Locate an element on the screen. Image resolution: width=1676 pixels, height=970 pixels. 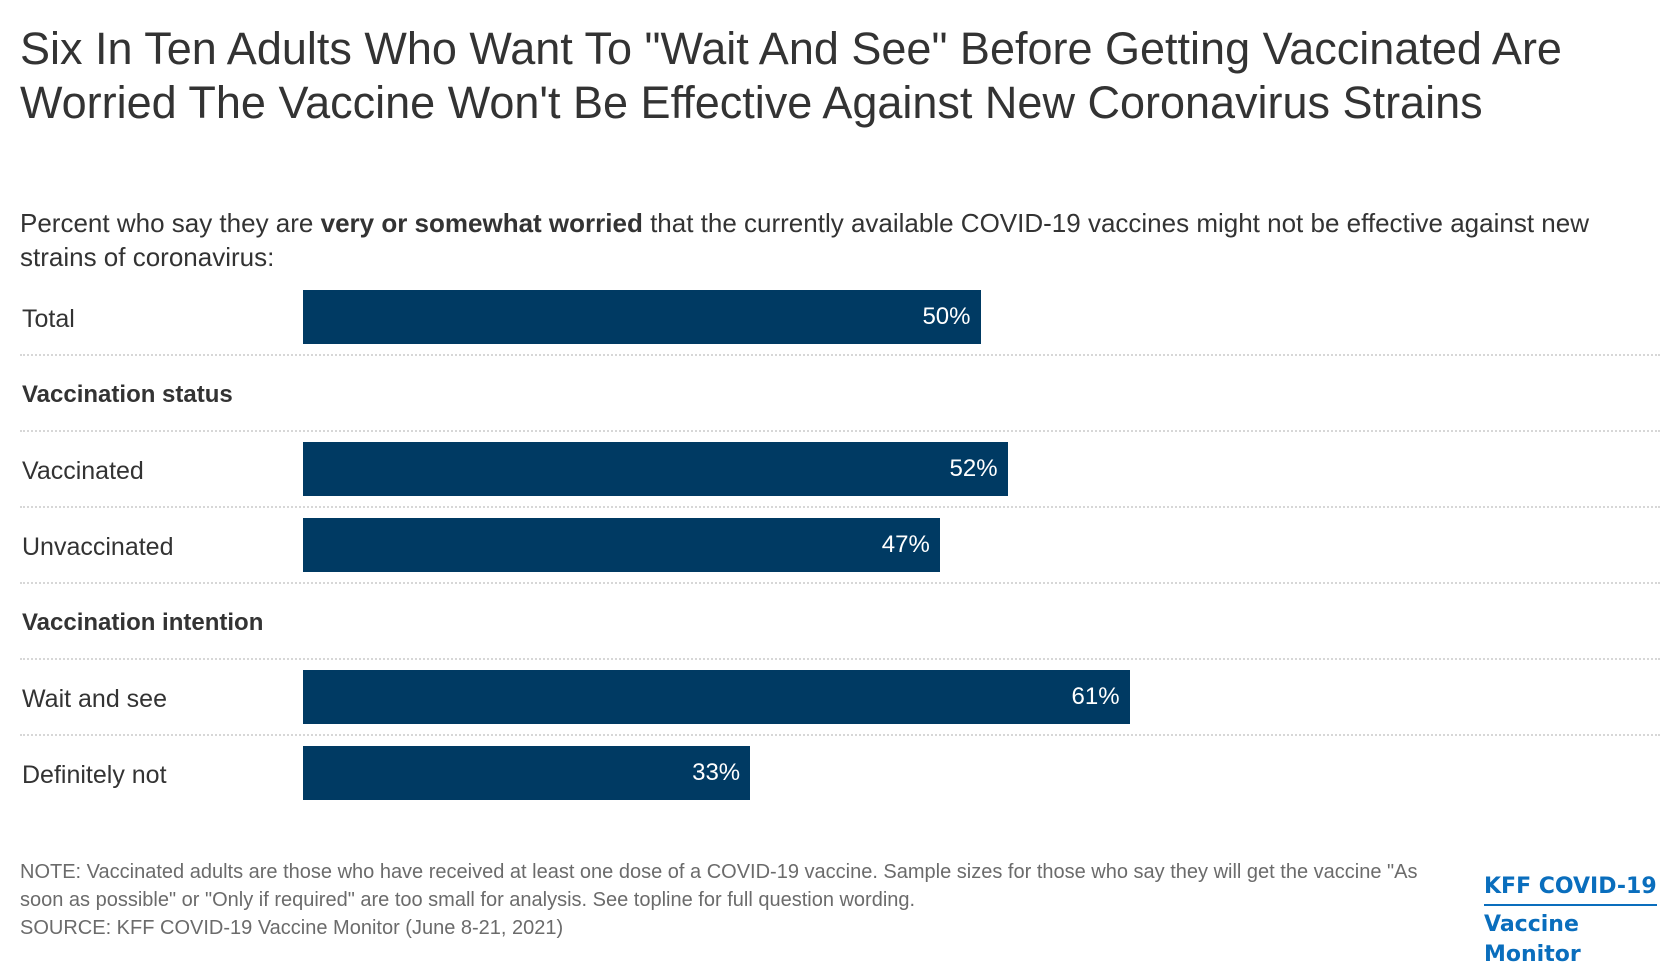
group-label: Vaccination status is located at coordinates (127, 394).